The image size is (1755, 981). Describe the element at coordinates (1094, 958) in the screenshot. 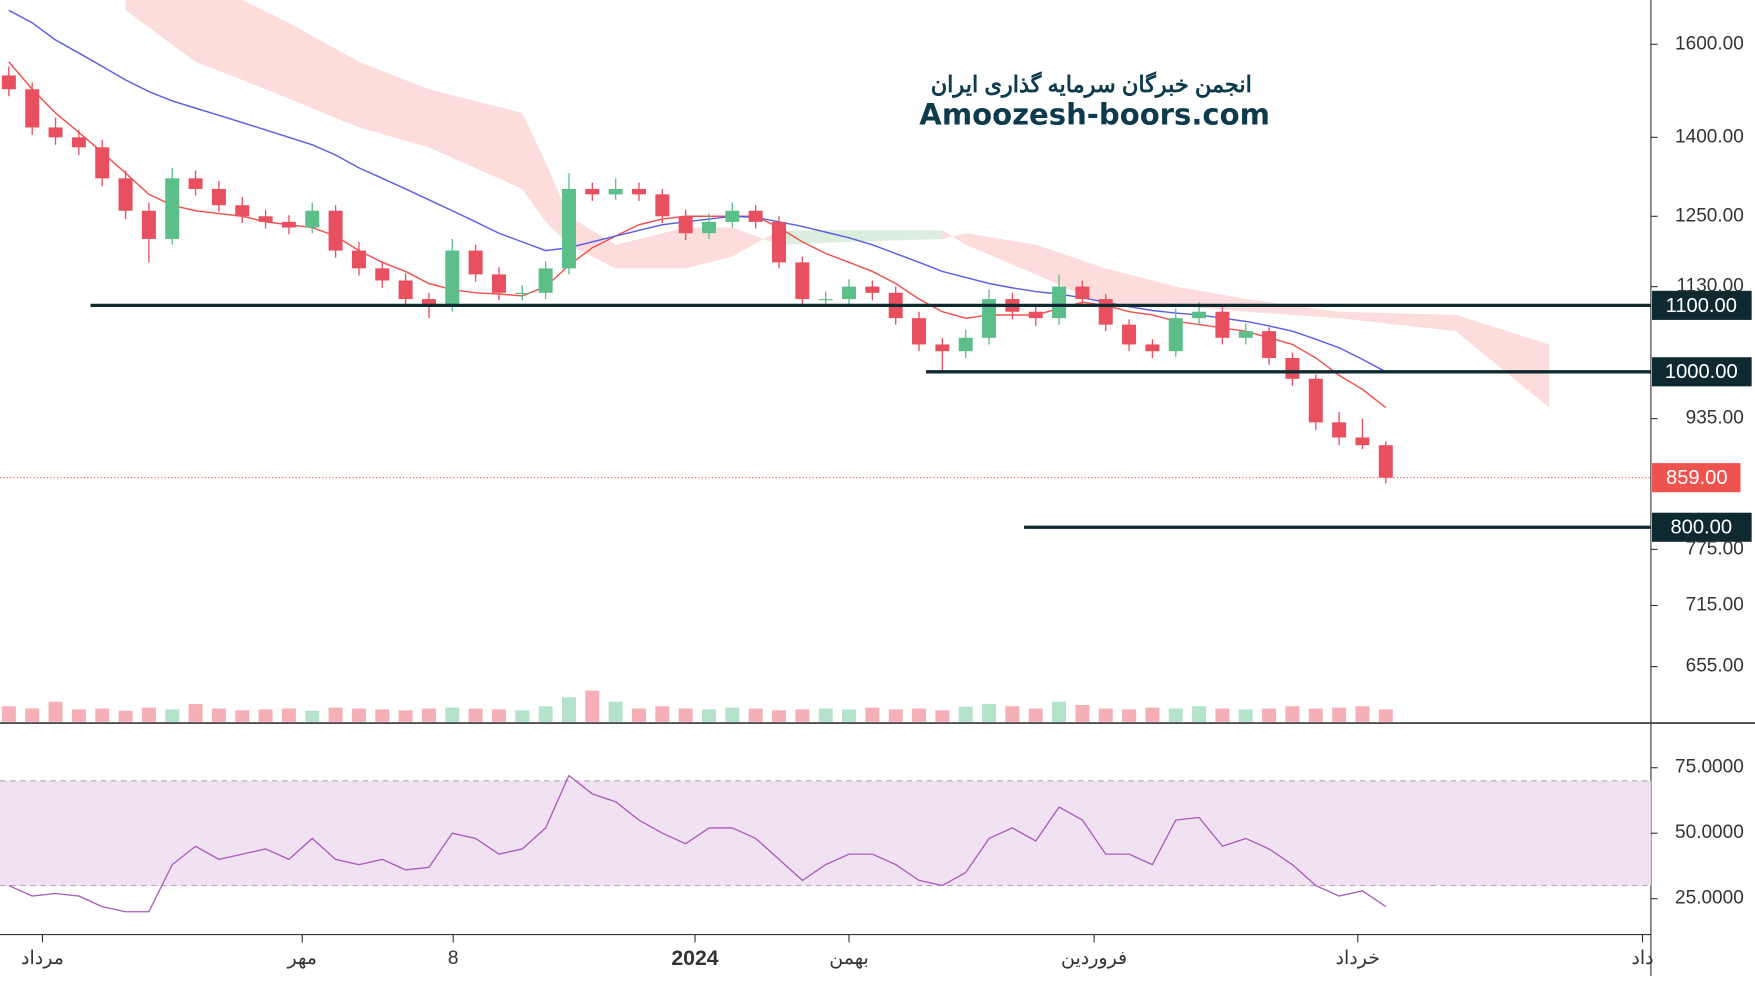

I see `x-tick-label: فروردین` at that location.